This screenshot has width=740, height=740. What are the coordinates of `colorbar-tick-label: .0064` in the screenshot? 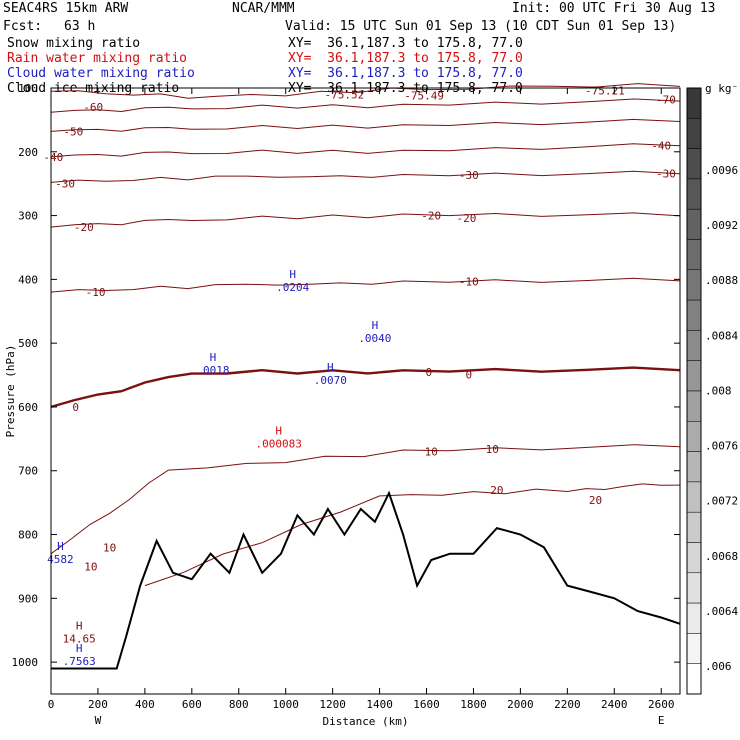 It's located at (721, 611).